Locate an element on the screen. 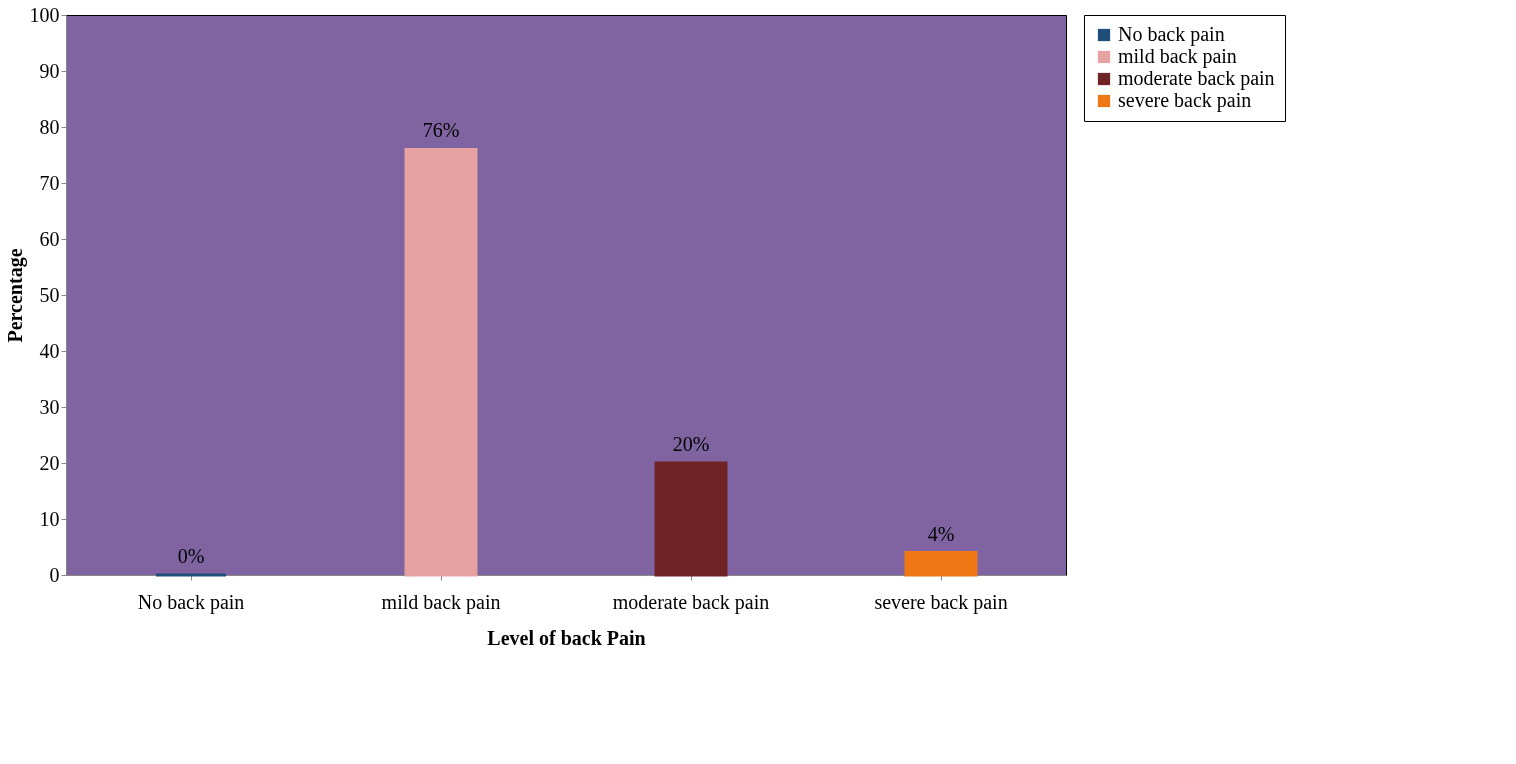  y-tick-label: 70 is located at coordinates (49, 182).